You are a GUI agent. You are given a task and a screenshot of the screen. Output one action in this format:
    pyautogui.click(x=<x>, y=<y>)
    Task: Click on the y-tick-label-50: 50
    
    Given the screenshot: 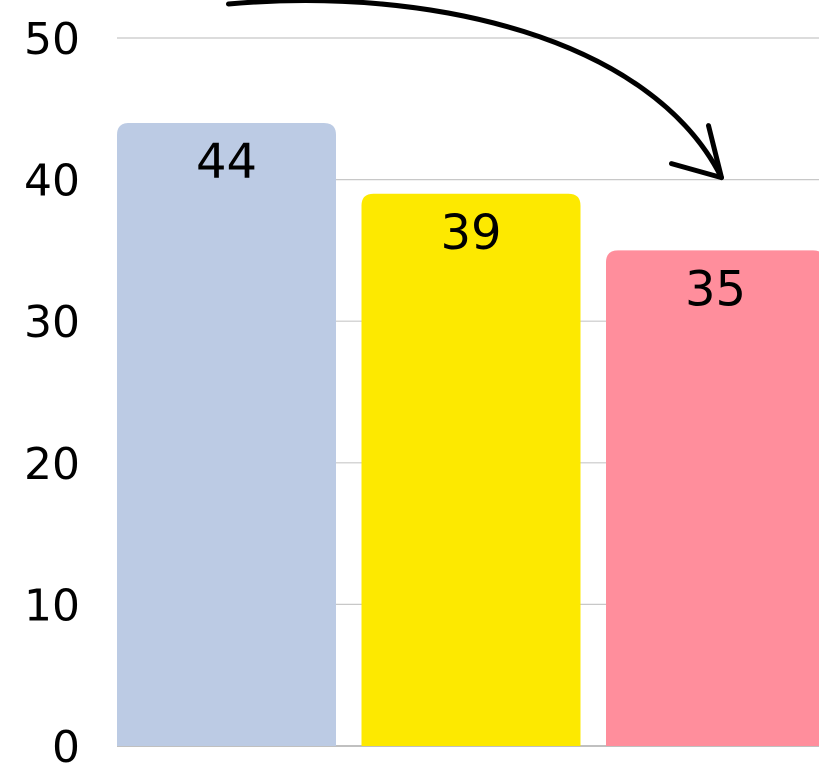 What is the action you would take?
    pyautogui.click(x=52, y=39)
    